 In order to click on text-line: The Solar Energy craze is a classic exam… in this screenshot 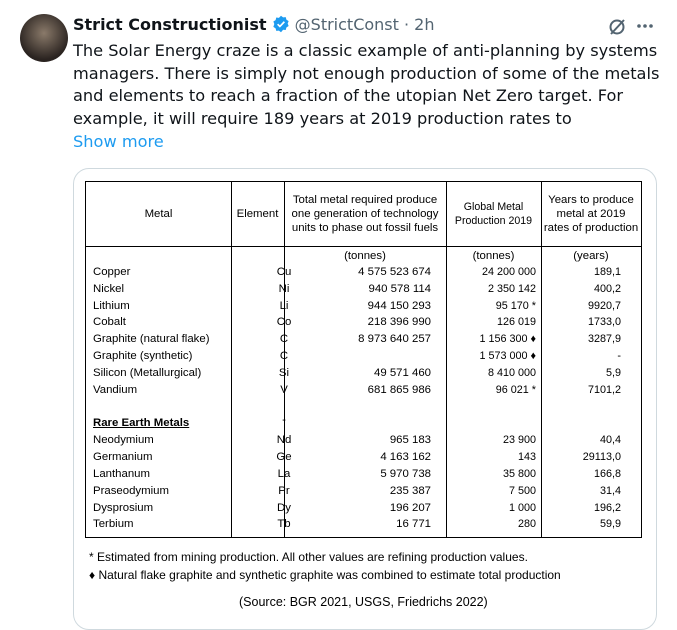, I will do `click(365, 50)`.